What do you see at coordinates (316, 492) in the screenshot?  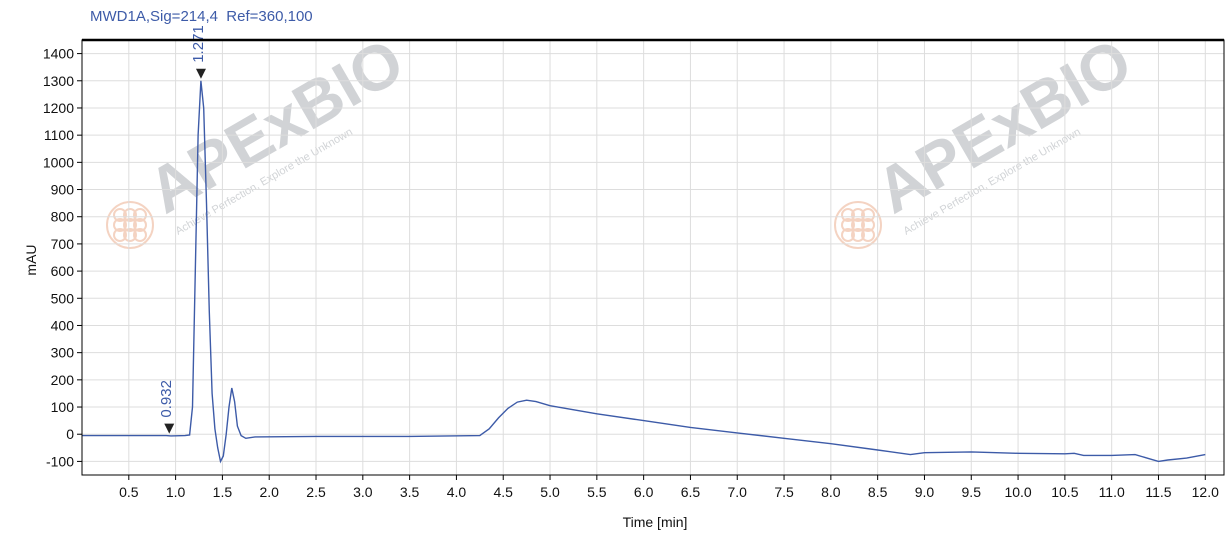 I see `x-tick-label: 2.5` at bounding box center [316, 492].